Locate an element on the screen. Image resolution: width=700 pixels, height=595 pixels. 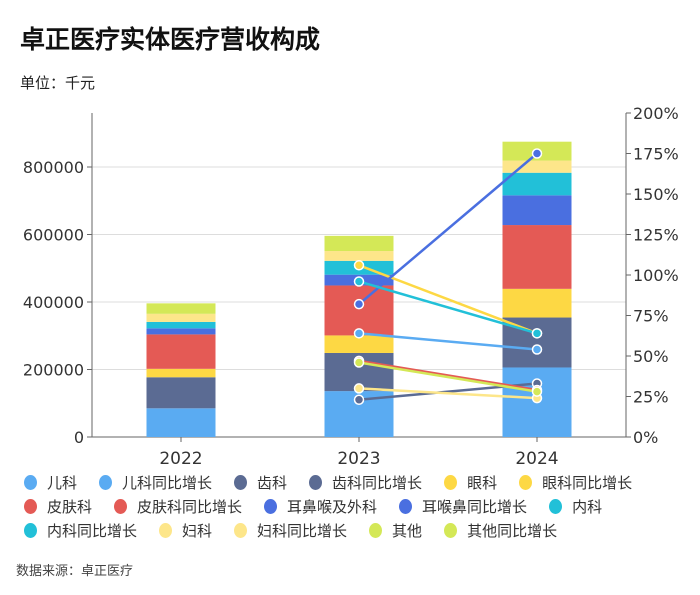
point-眼科同比增长 is located at coordinates (359, 265).